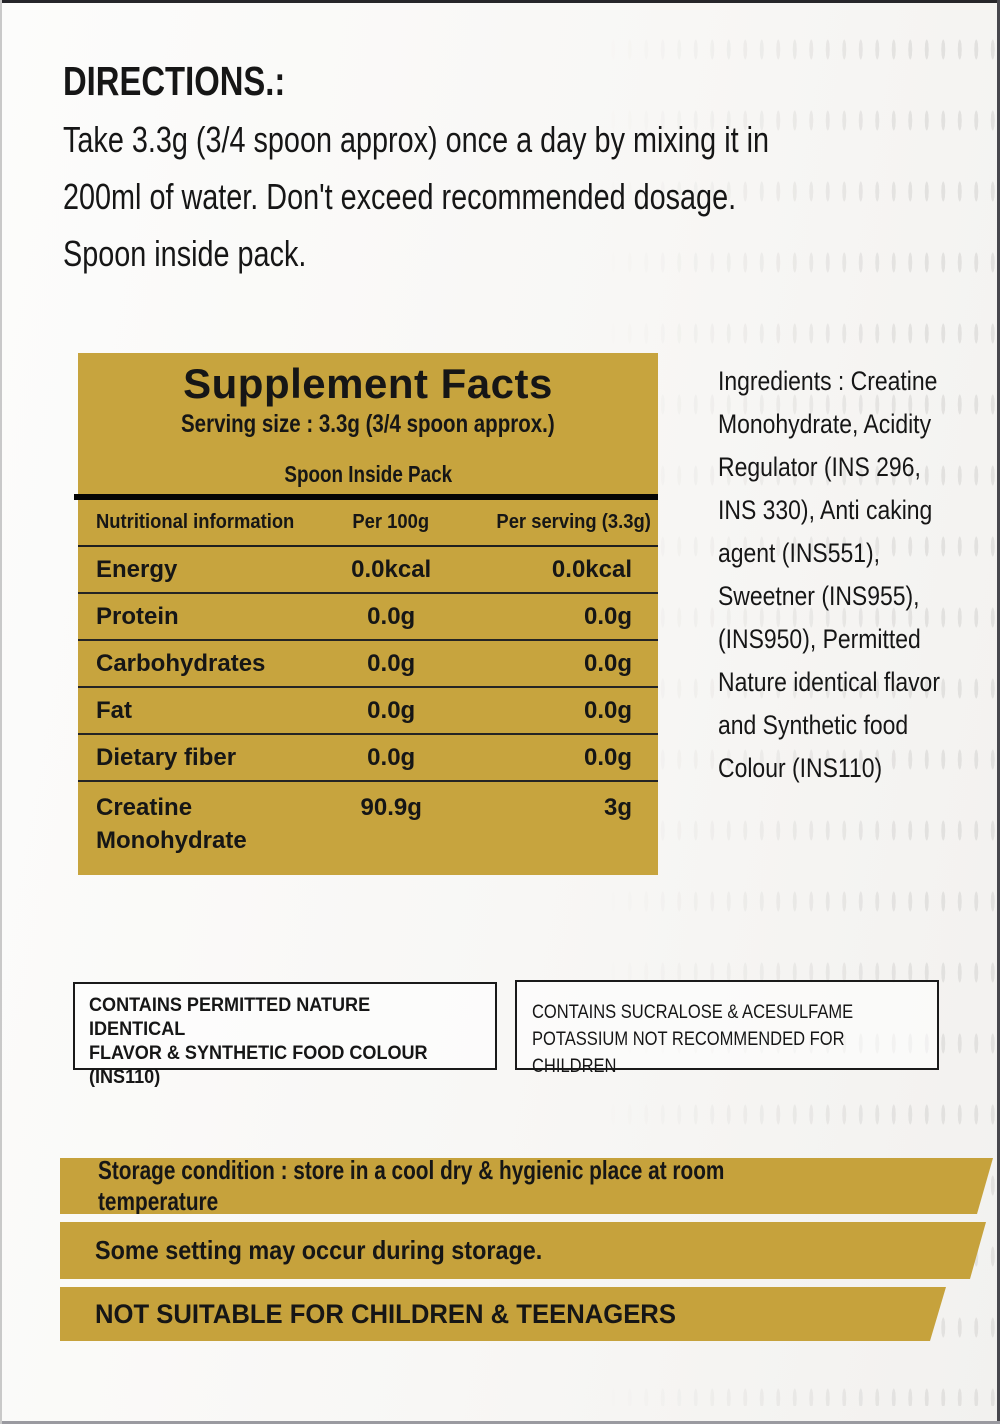  I want to click on row-per-serving: 0.0kcal, so click(591, 569).